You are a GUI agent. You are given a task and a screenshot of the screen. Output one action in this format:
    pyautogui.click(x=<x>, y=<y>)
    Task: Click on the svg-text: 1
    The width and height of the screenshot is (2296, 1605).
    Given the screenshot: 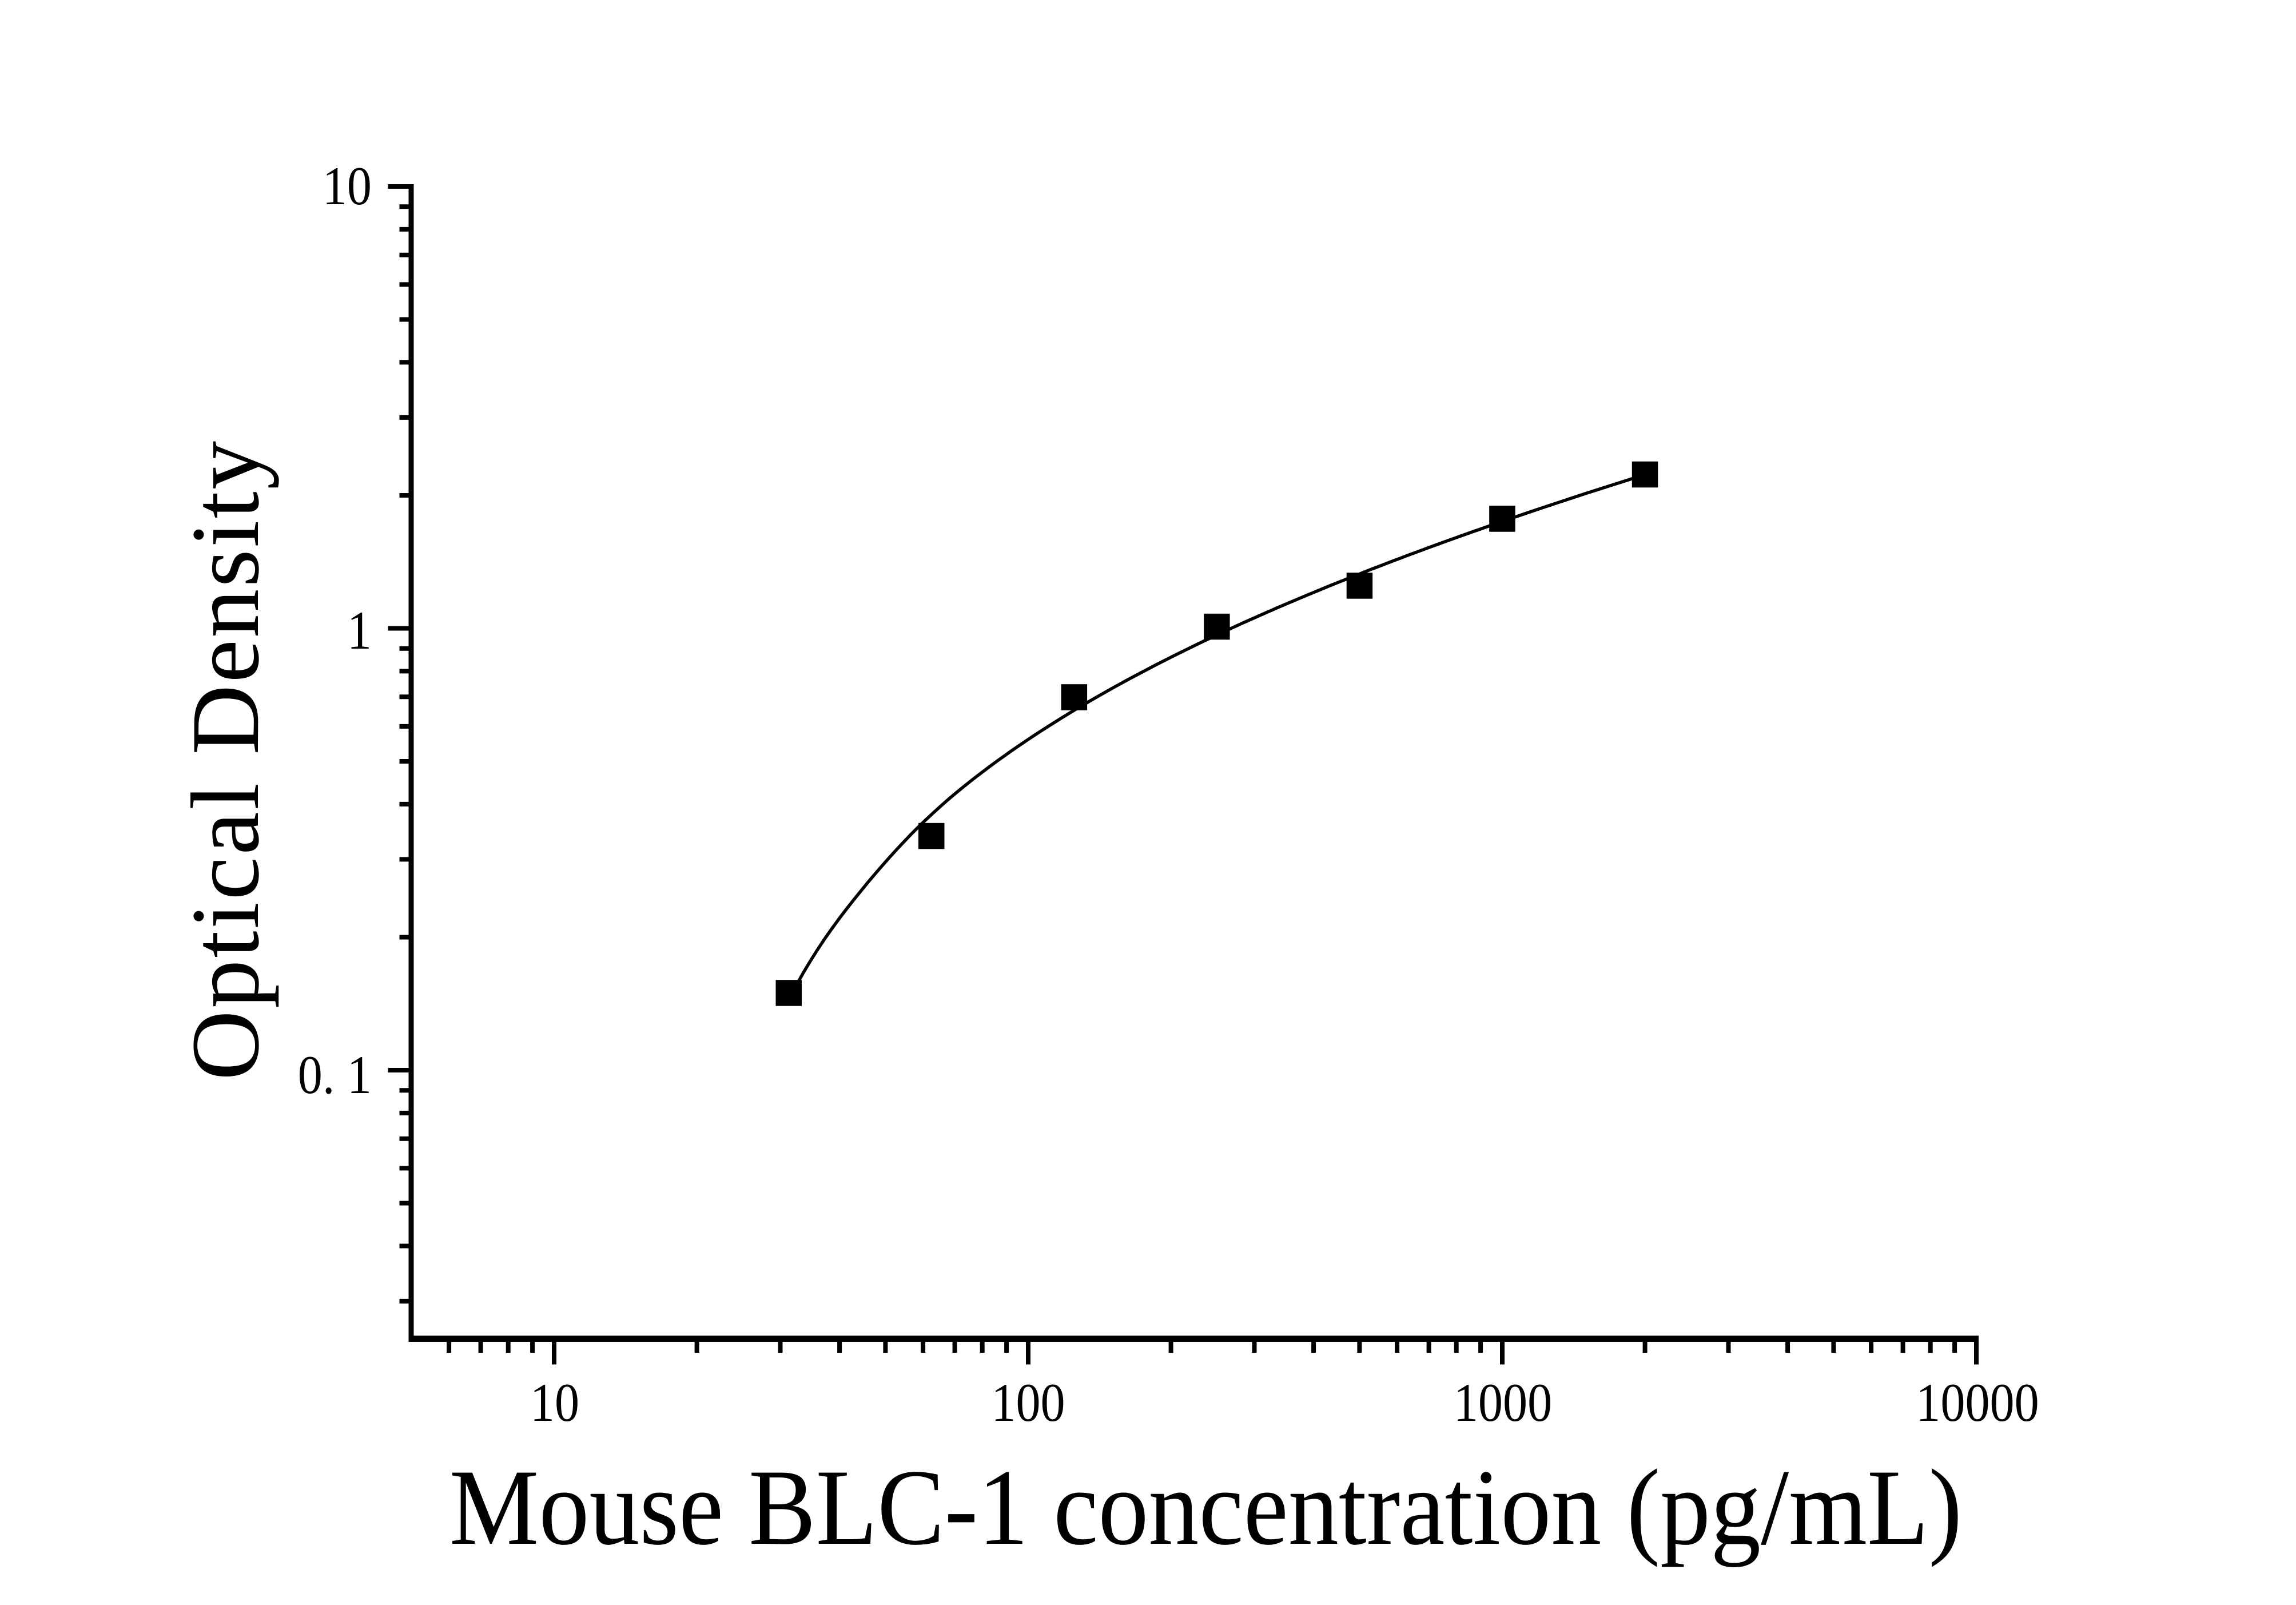 What is the action you would take?
    pyautogui.click(x=359, y=630)
    